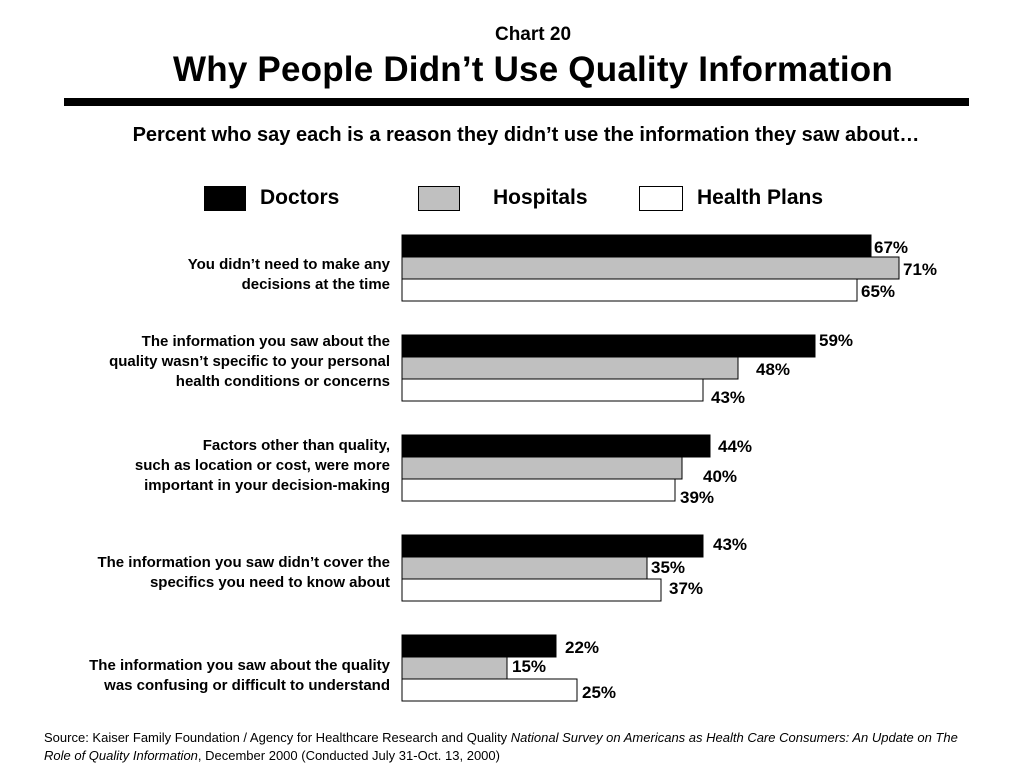 Image resolution: width=1024 pixels, height=768 pixels. Describe the element at coordinates (891, 247) in the screenshot. I see `value-label: 67%` at that location.